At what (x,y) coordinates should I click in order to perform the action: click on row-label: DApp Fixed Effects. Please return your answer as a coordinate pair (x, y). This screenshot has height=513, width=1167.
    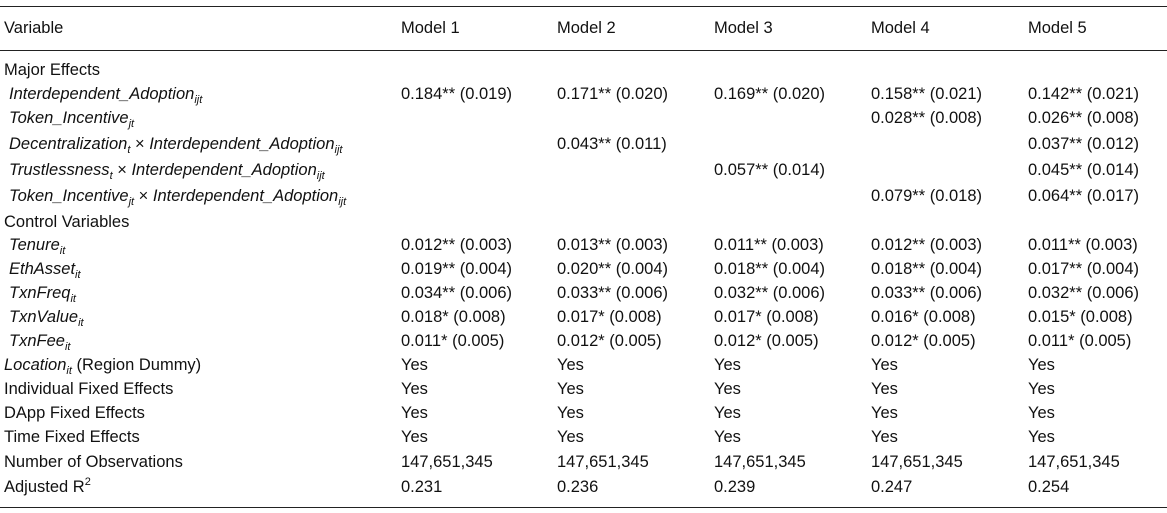
    Looking at the image, I should click on (74, 413).